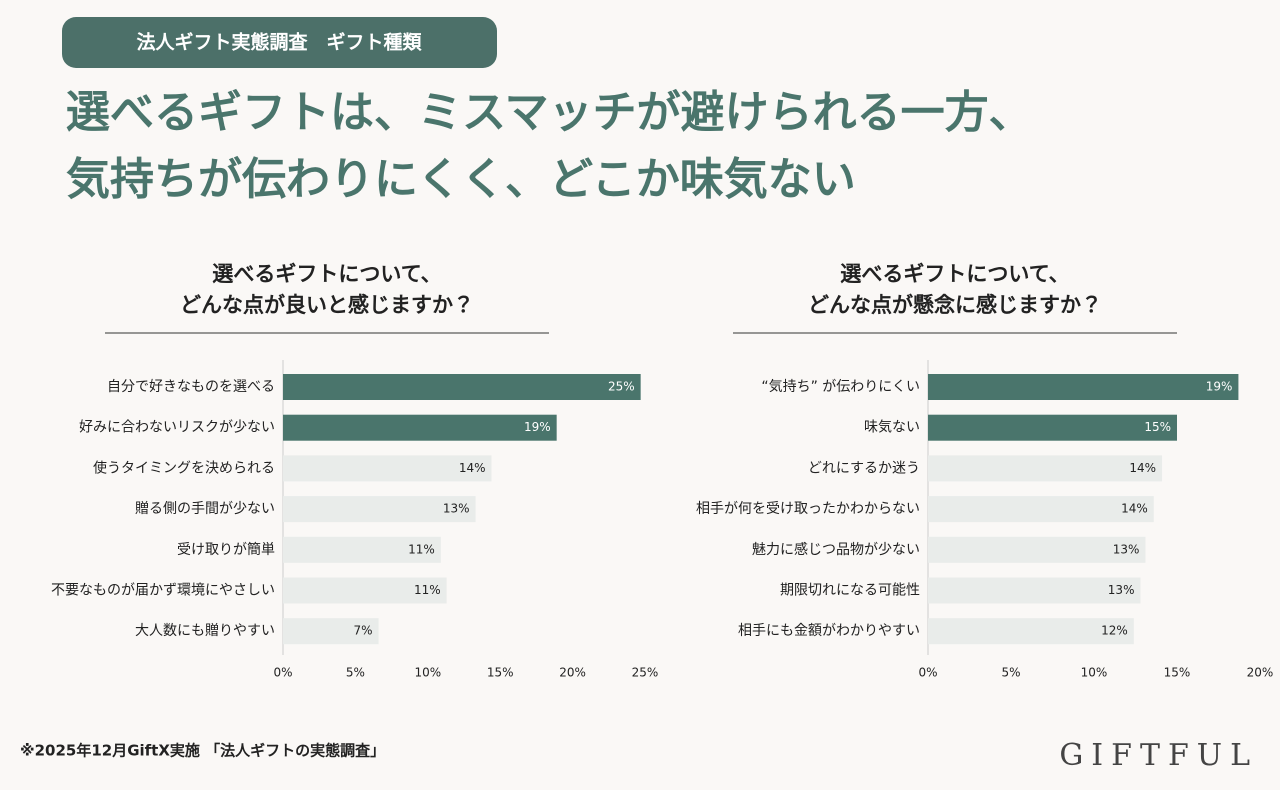 The image size is (1280, 790). Describe the element at coordinates (621, 387) in the screenshot. I see `value-label: 25%` at that location.